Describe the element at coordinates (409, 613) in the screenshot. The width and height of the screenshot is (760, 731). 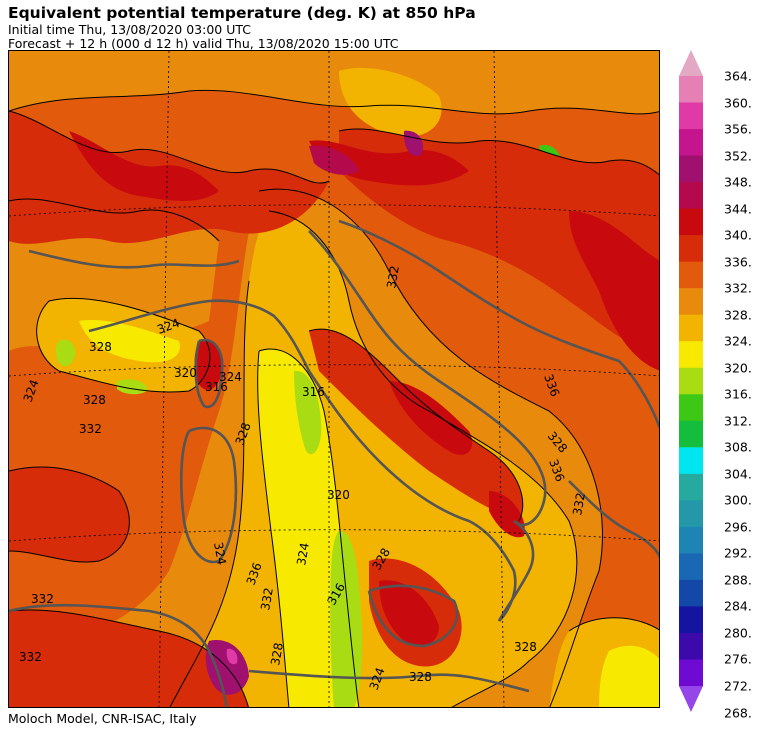
I see `map-zone-340-sicily` at that location.